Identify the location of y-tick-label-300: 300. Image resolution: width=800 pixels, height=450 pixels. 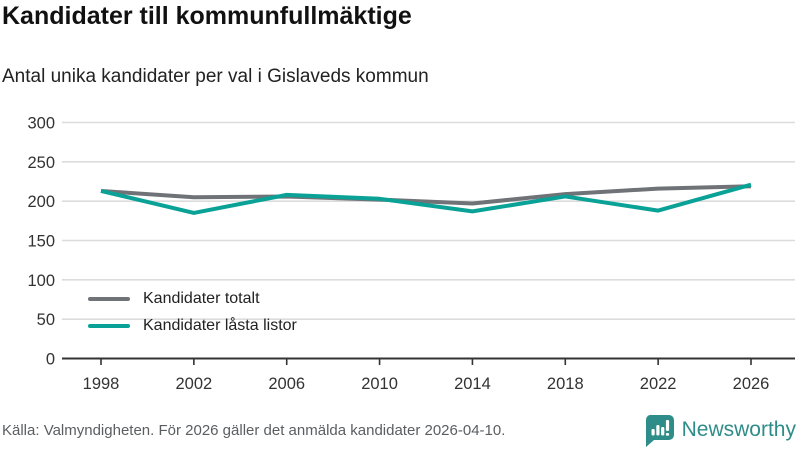
(41, 124).